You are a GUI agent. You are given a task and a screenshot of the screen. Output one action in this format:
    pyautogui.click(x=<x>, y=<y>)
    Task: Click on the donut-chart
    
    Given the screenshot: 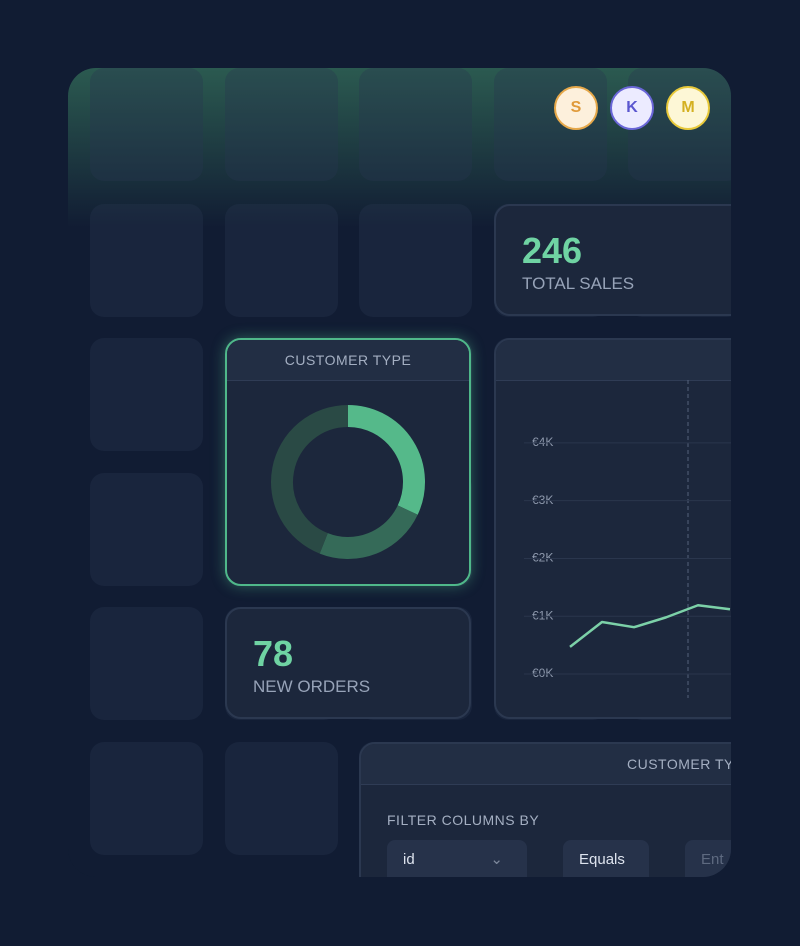 What is the action you would take?
    pyautogui.click(x=348, y=482)
    